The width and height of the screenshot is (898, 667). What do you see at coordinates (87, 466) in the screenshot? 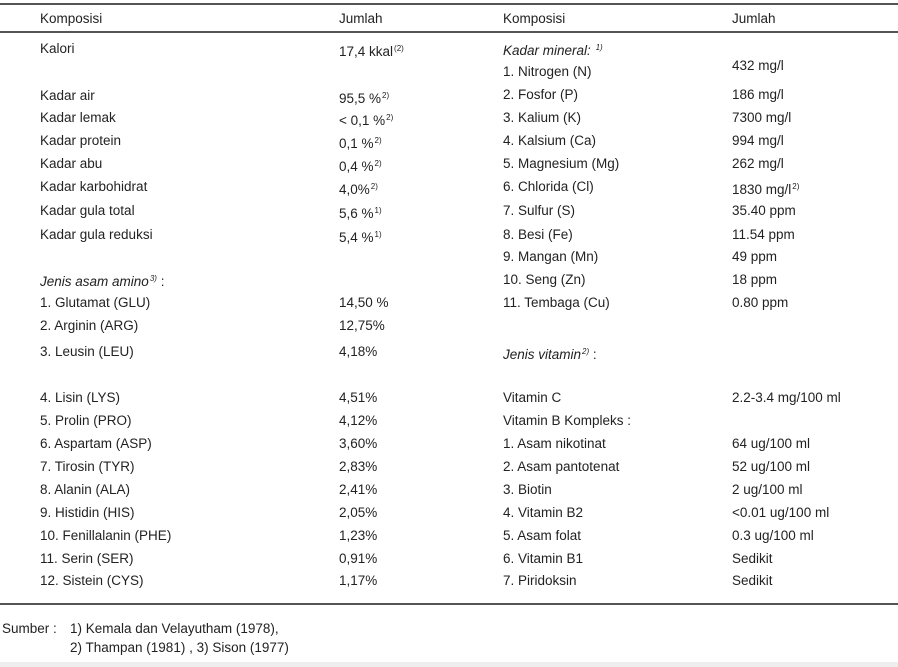
I see `label-text: 7. Tirosin (TYR)` at bounding box center [87, 466].